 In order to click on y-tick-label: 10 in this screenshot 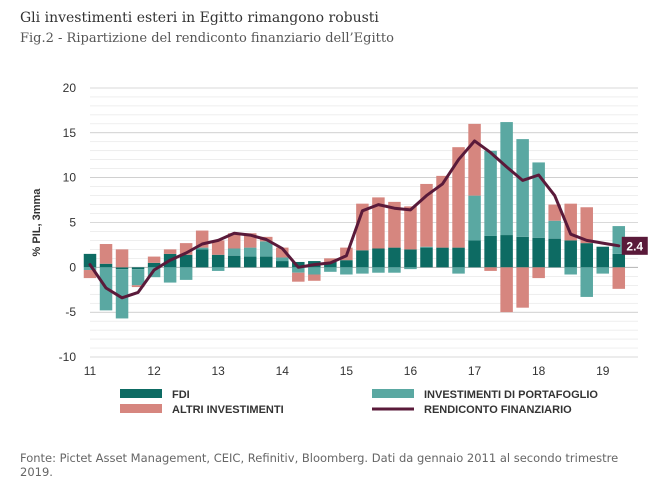, I will do `click(70, 178)`.